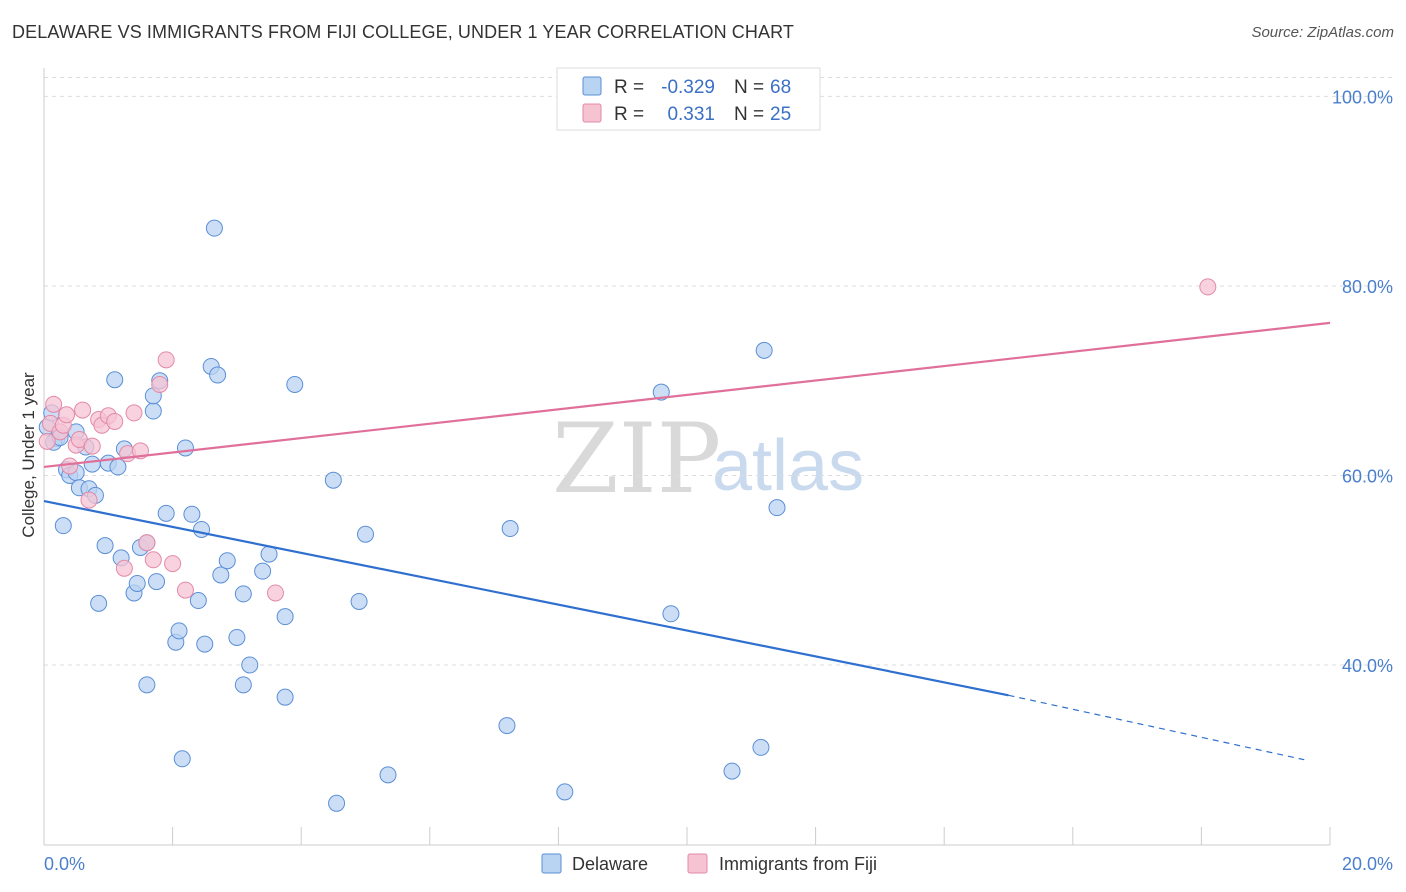 This screenshot has height=892, width=1406. I want to click on bottom-legend-label-delaware: Delaware, so click(610, 864).